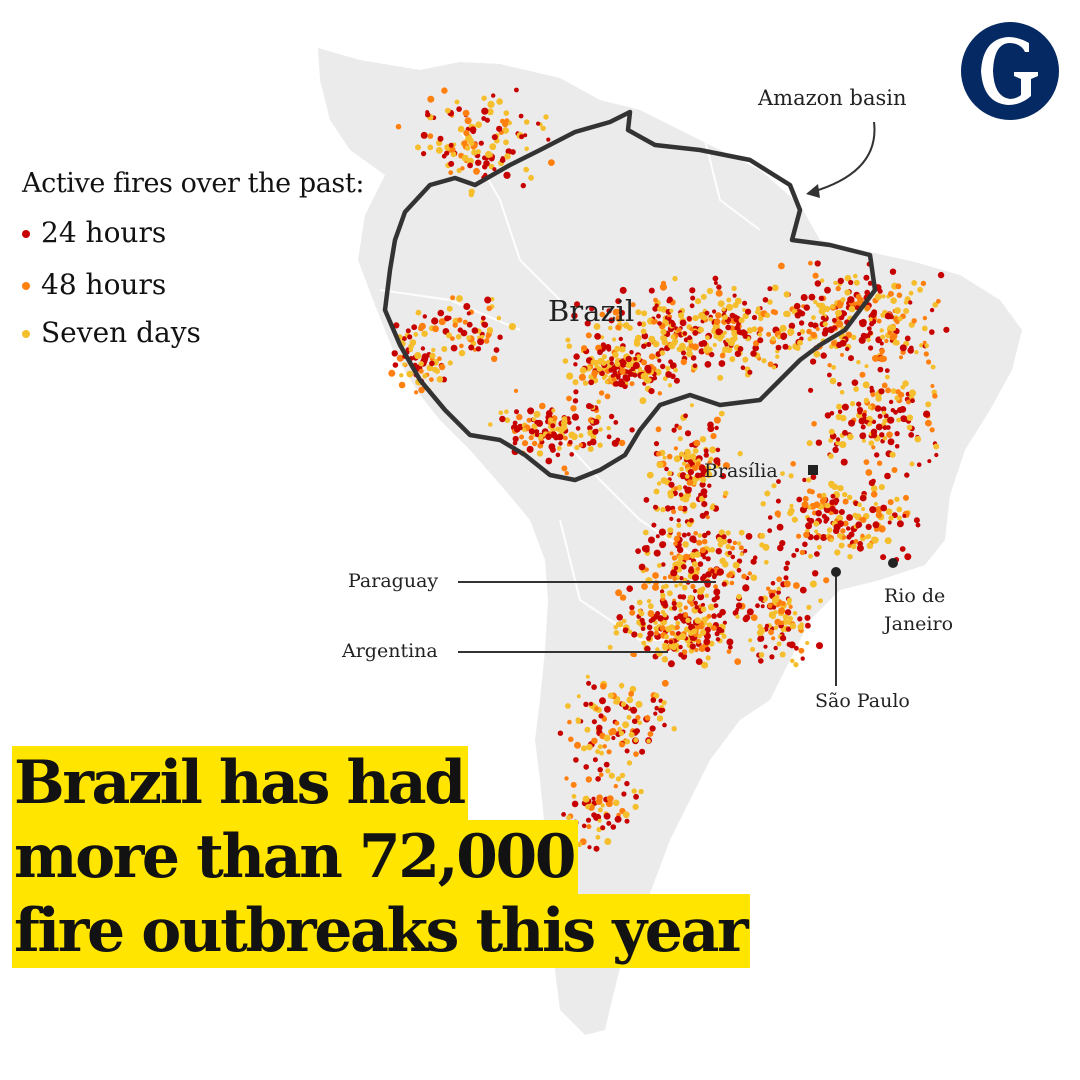  I want to click on legend-label-48-hours: 48 hours, so click(104, 284).